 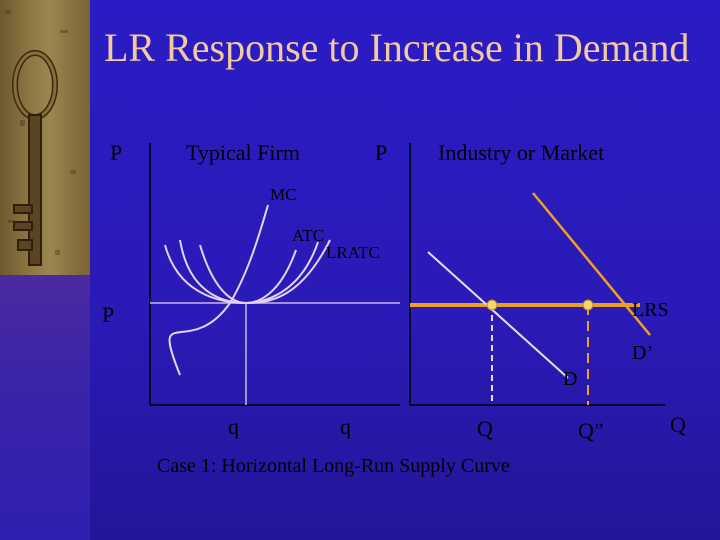 What do you see at coordinates (678, 424) in the screenshot?
I see `market-axis-end-label: Q` at bounding box center [678, 424].